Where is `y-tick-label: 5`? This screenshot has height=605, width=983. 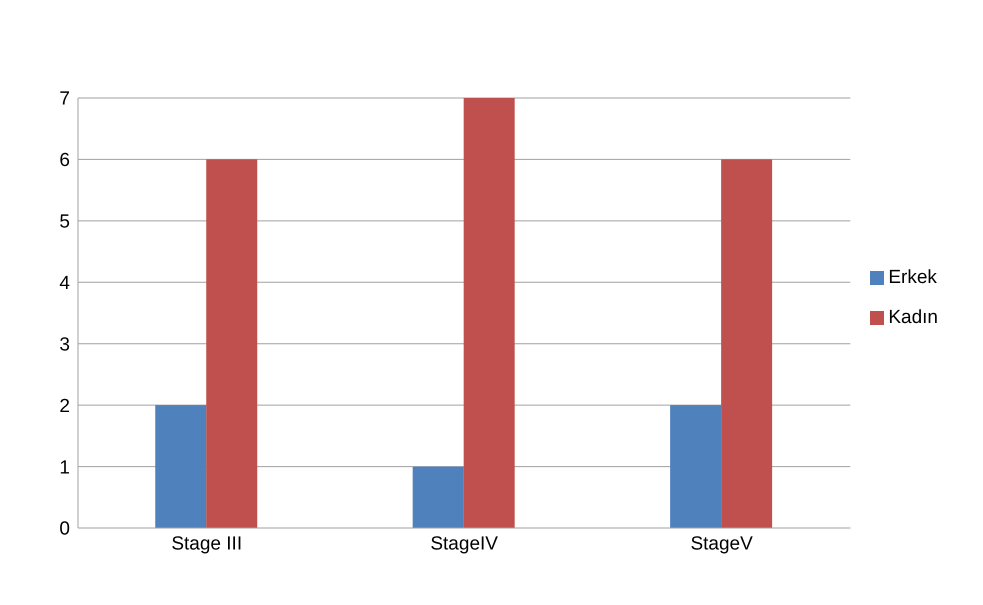 y-tick-label: 5 is located at coordinates (64, 222).